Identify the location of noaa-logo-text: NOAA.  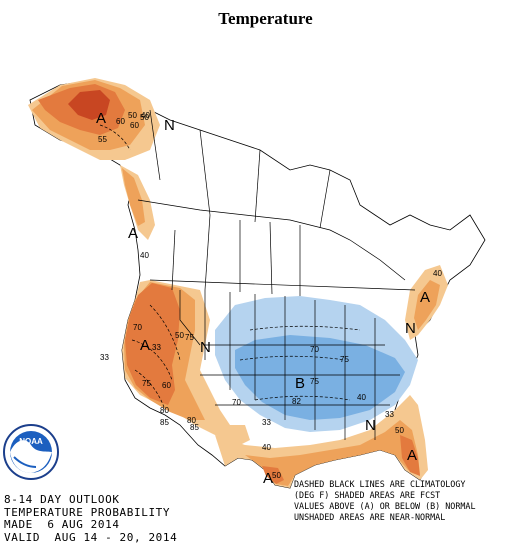
(31, 441).